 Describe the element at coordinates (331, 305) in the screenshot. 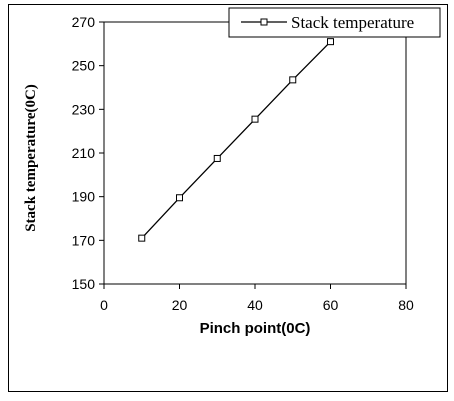

I see `x-tick-label: 60` at that location.